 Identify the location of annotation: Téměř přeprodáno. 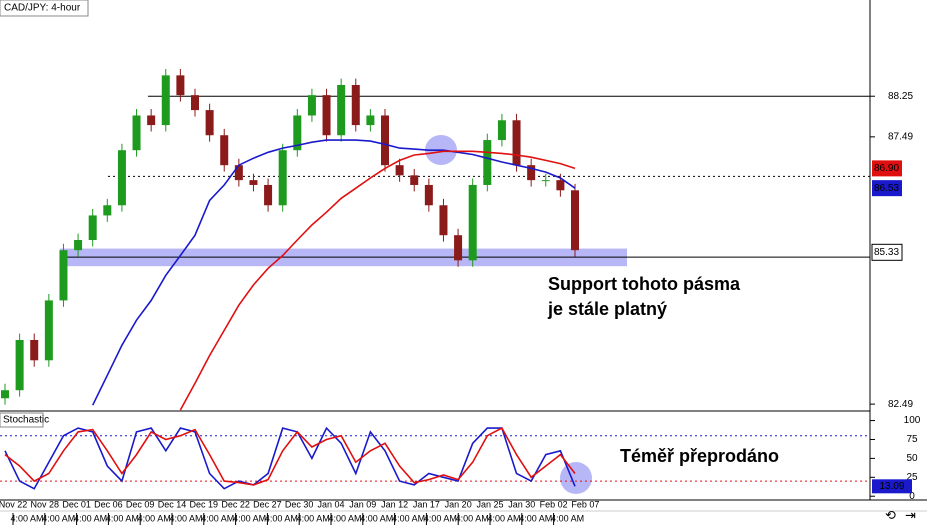
(699, 456).